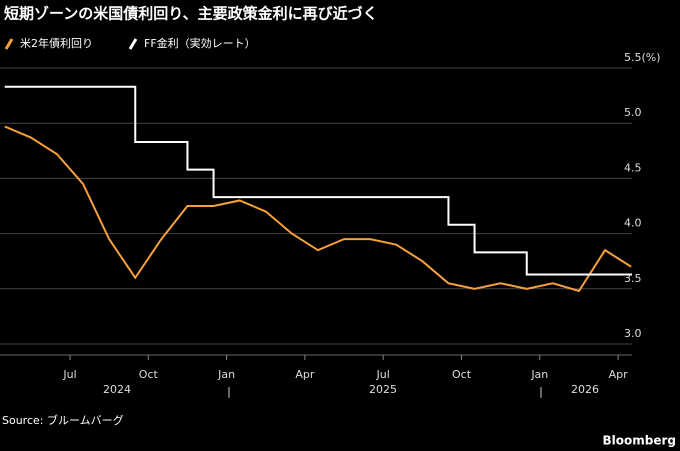 The image size is (680, 451). What do you see at coordinates (640, 441) in the screenshot?
I see `brand: Bloomberg` at bounding box center [640, 441].